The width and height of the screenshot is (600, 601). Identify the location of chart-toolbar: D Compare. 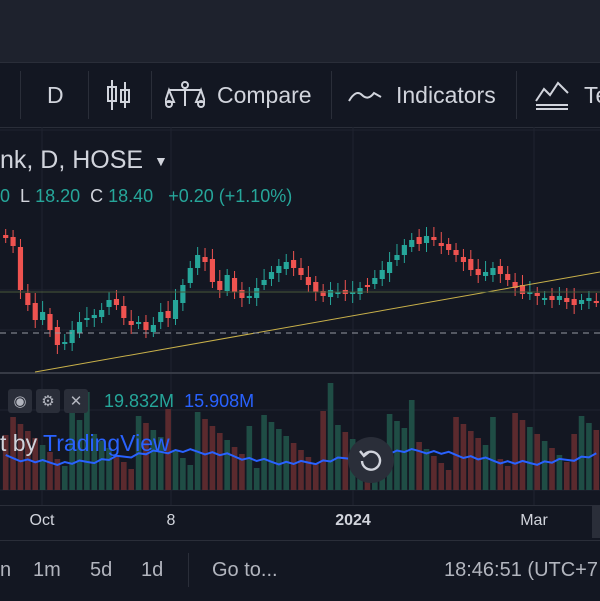
(300, 95).